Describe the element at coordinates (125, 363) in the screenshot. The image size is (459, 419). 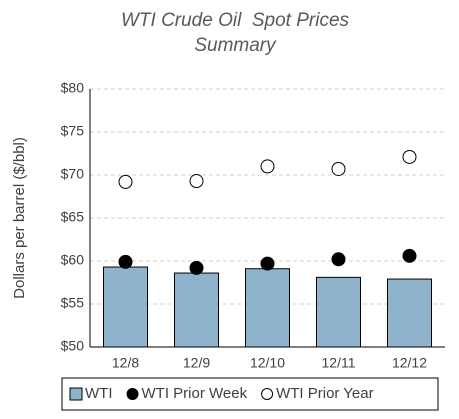
I see `x-tick-label: 12/8` at that location.